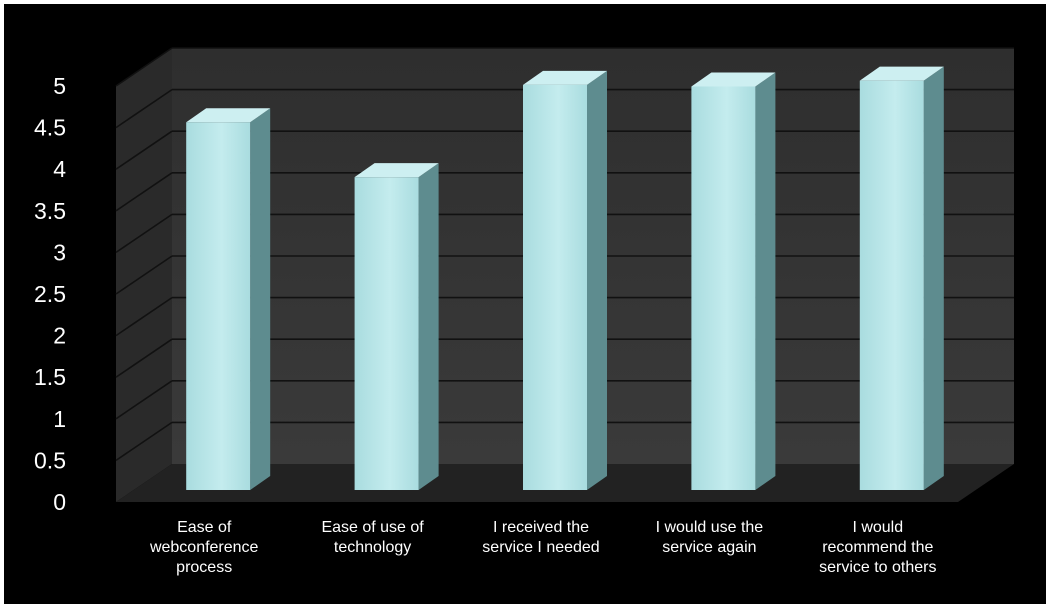 The image size is (1050, 608). I want to click on x-tick-label-line: process, so click(204, 567).